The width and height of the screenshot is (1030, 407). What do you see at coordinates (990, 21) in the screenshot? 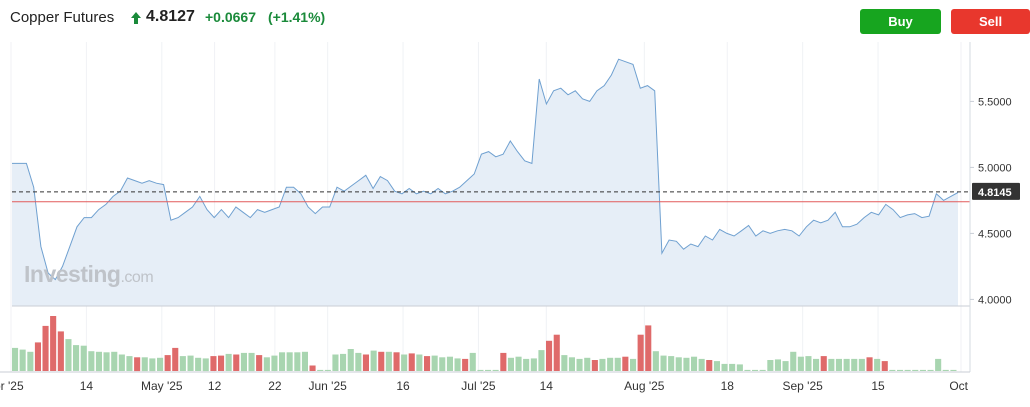
I see `sell-button: Sell` at bounding box center [990, 21].